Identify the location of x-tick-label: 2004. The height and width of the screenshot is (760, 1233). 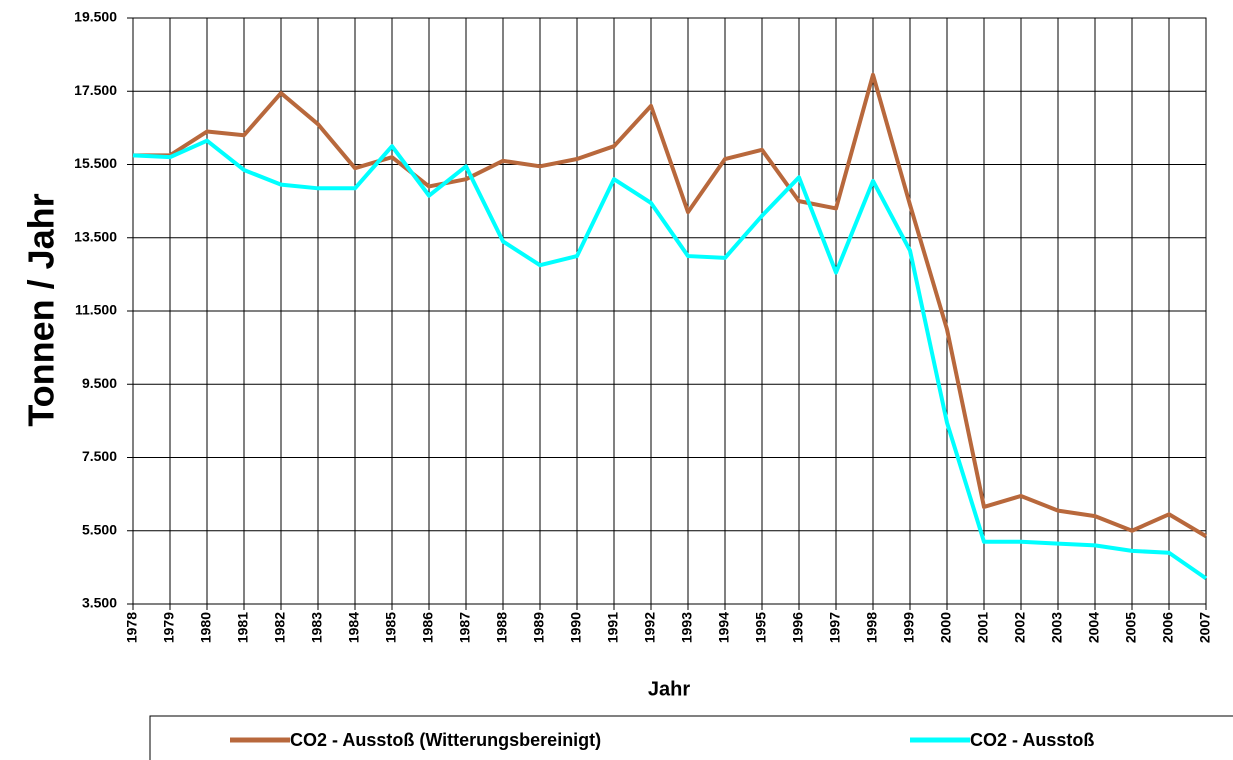
(1094, 627).